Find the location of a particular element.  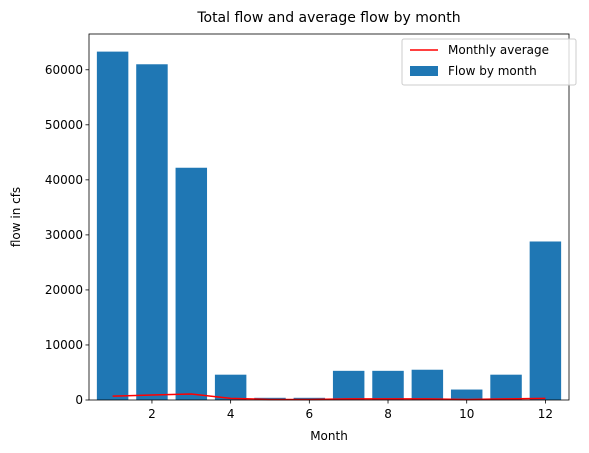

y-tick-label: 40000 is located at coordinates (64, 180).